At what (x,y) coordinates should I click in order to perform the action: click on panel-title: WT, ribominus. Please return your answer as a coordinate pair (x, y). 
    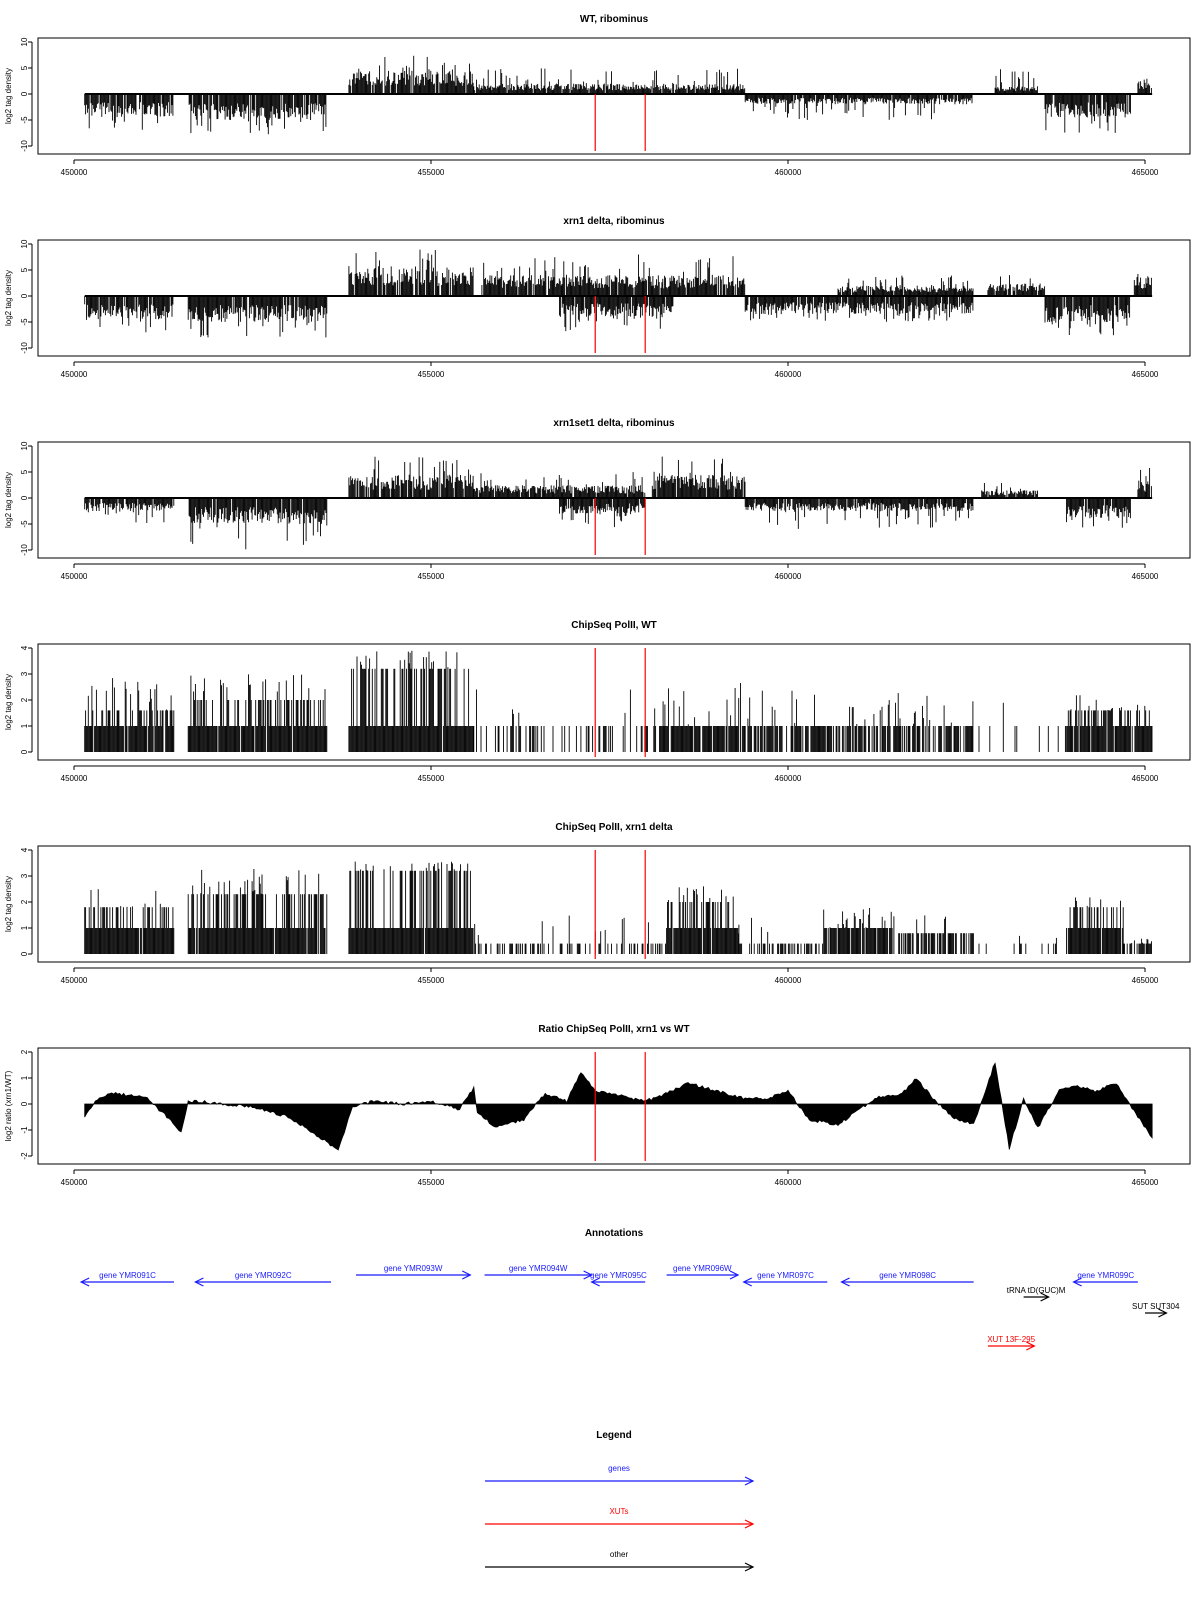
    Looking at the image, I should click on (614, 19).